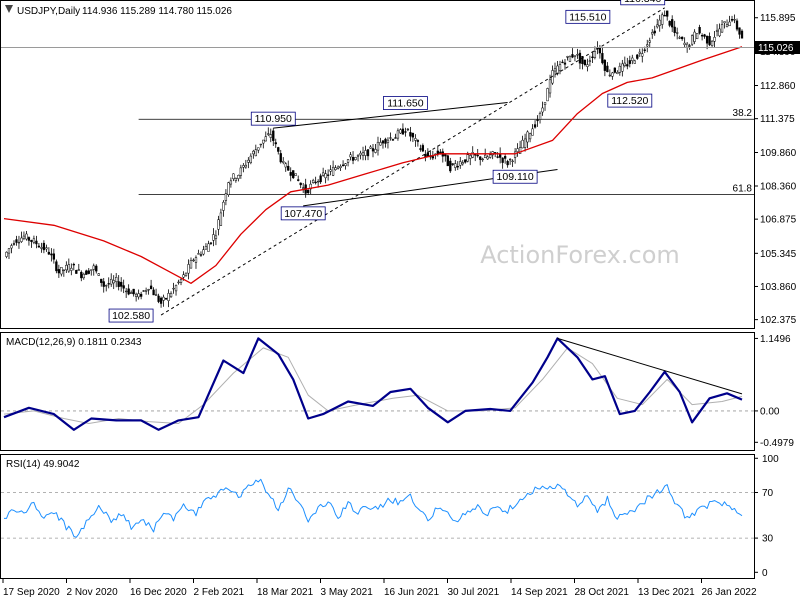 The image size is (800, 600). I want to click on rsi-y-tick-label: 70, so click(768, 493).